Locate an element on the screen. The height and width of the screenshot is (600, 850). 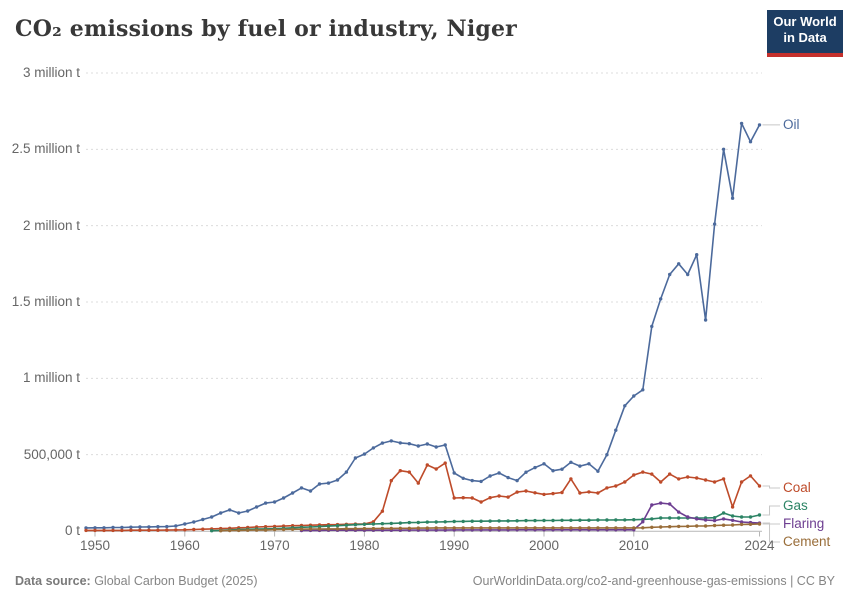
y-axis-label: 1.5 million t is located at coordinates (45, 301).